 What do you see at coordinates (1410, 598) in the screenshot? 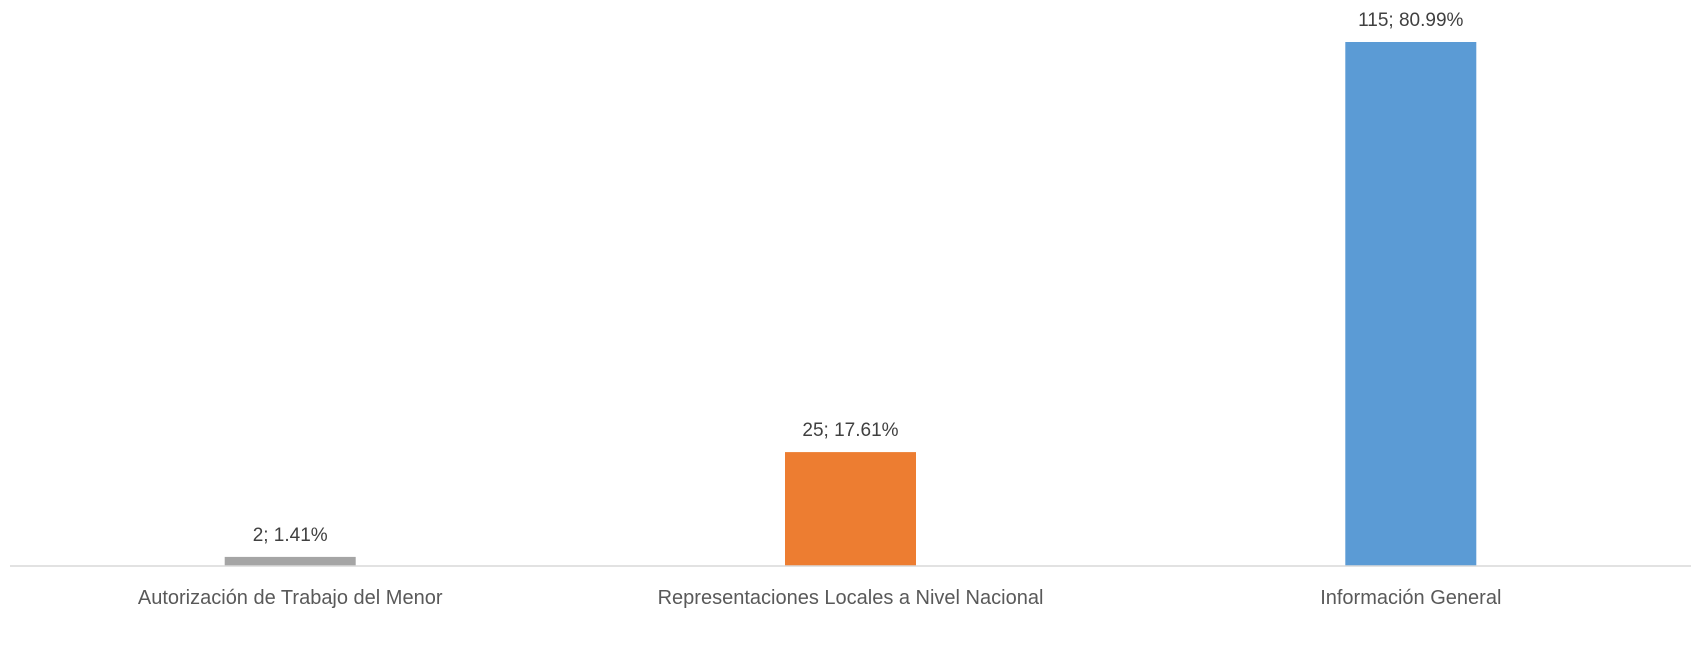
I see `category-label-3: Información General` at bounding box center [1410, 598].